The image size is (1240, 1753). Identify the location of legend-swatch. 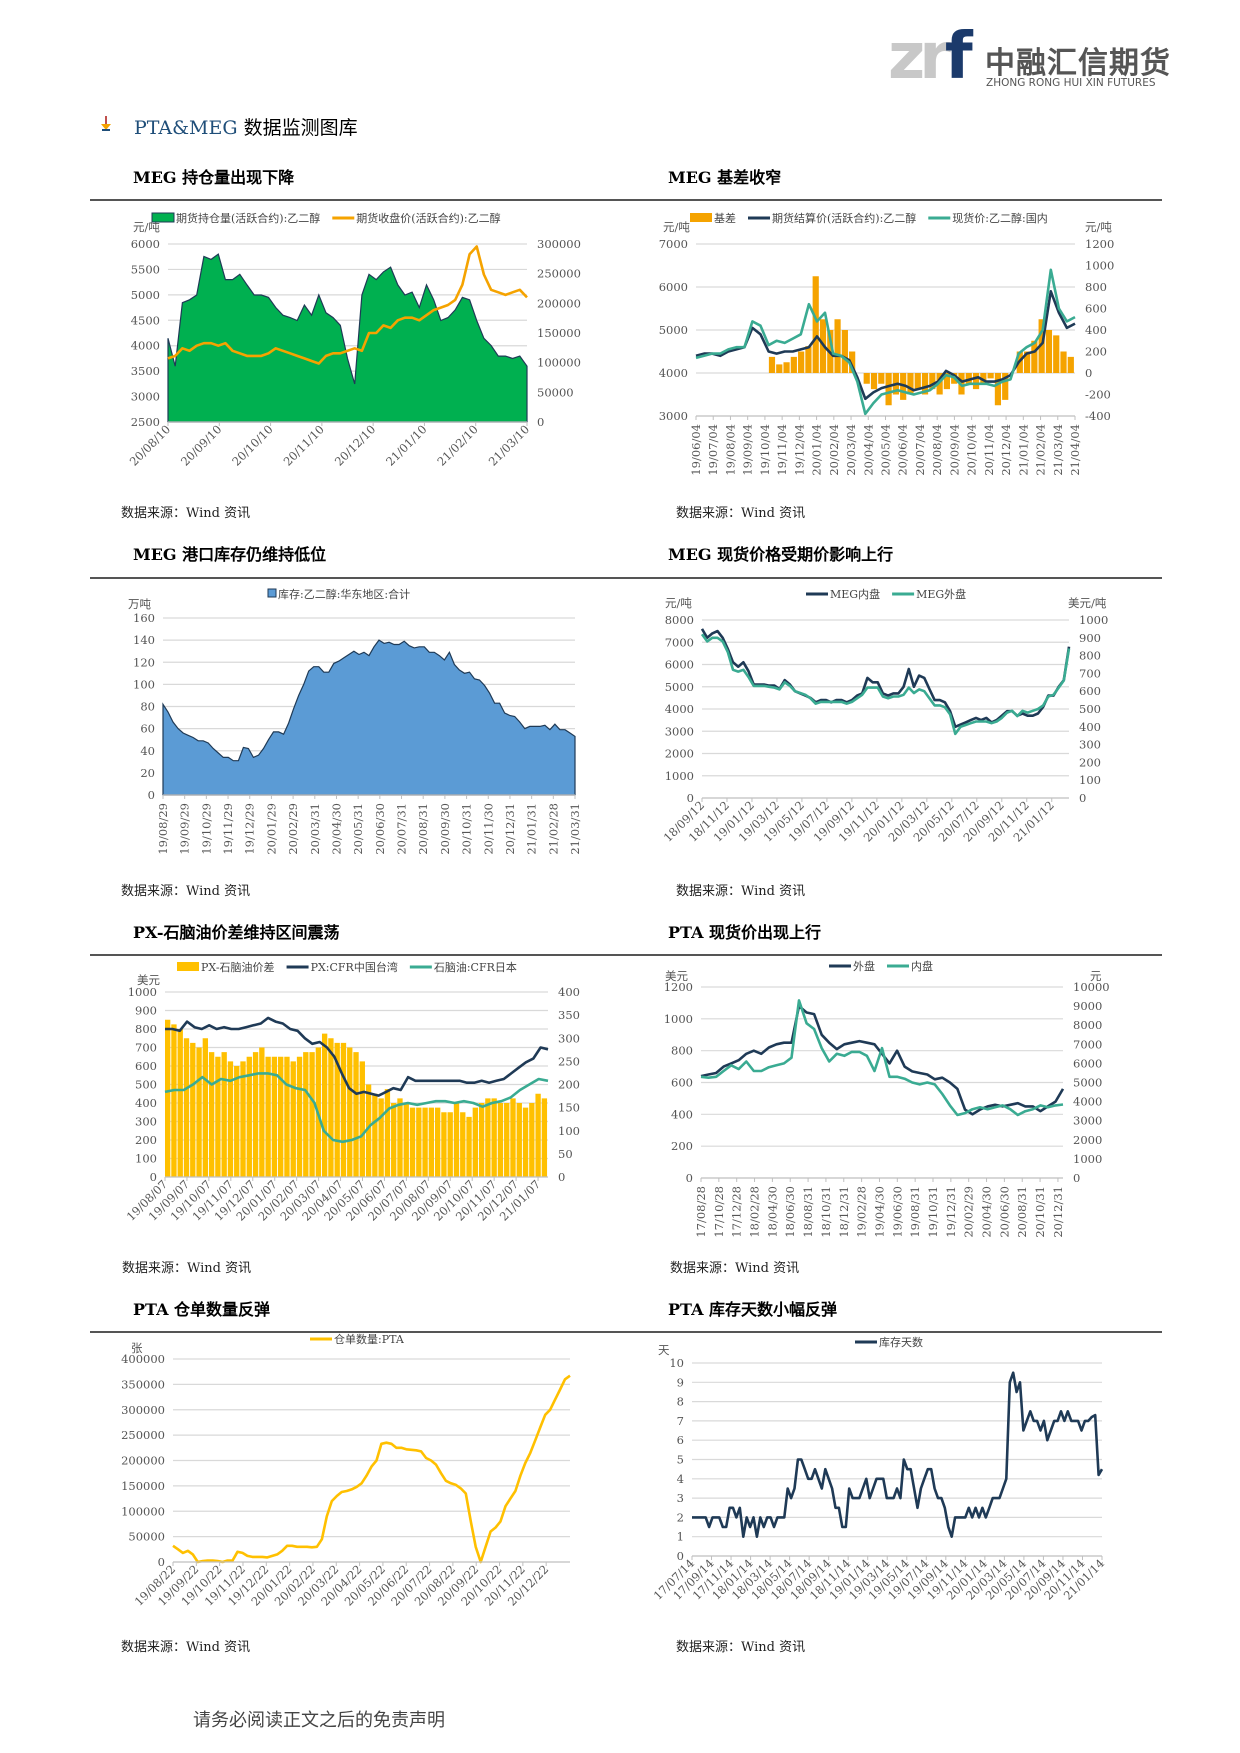
(272, 593).